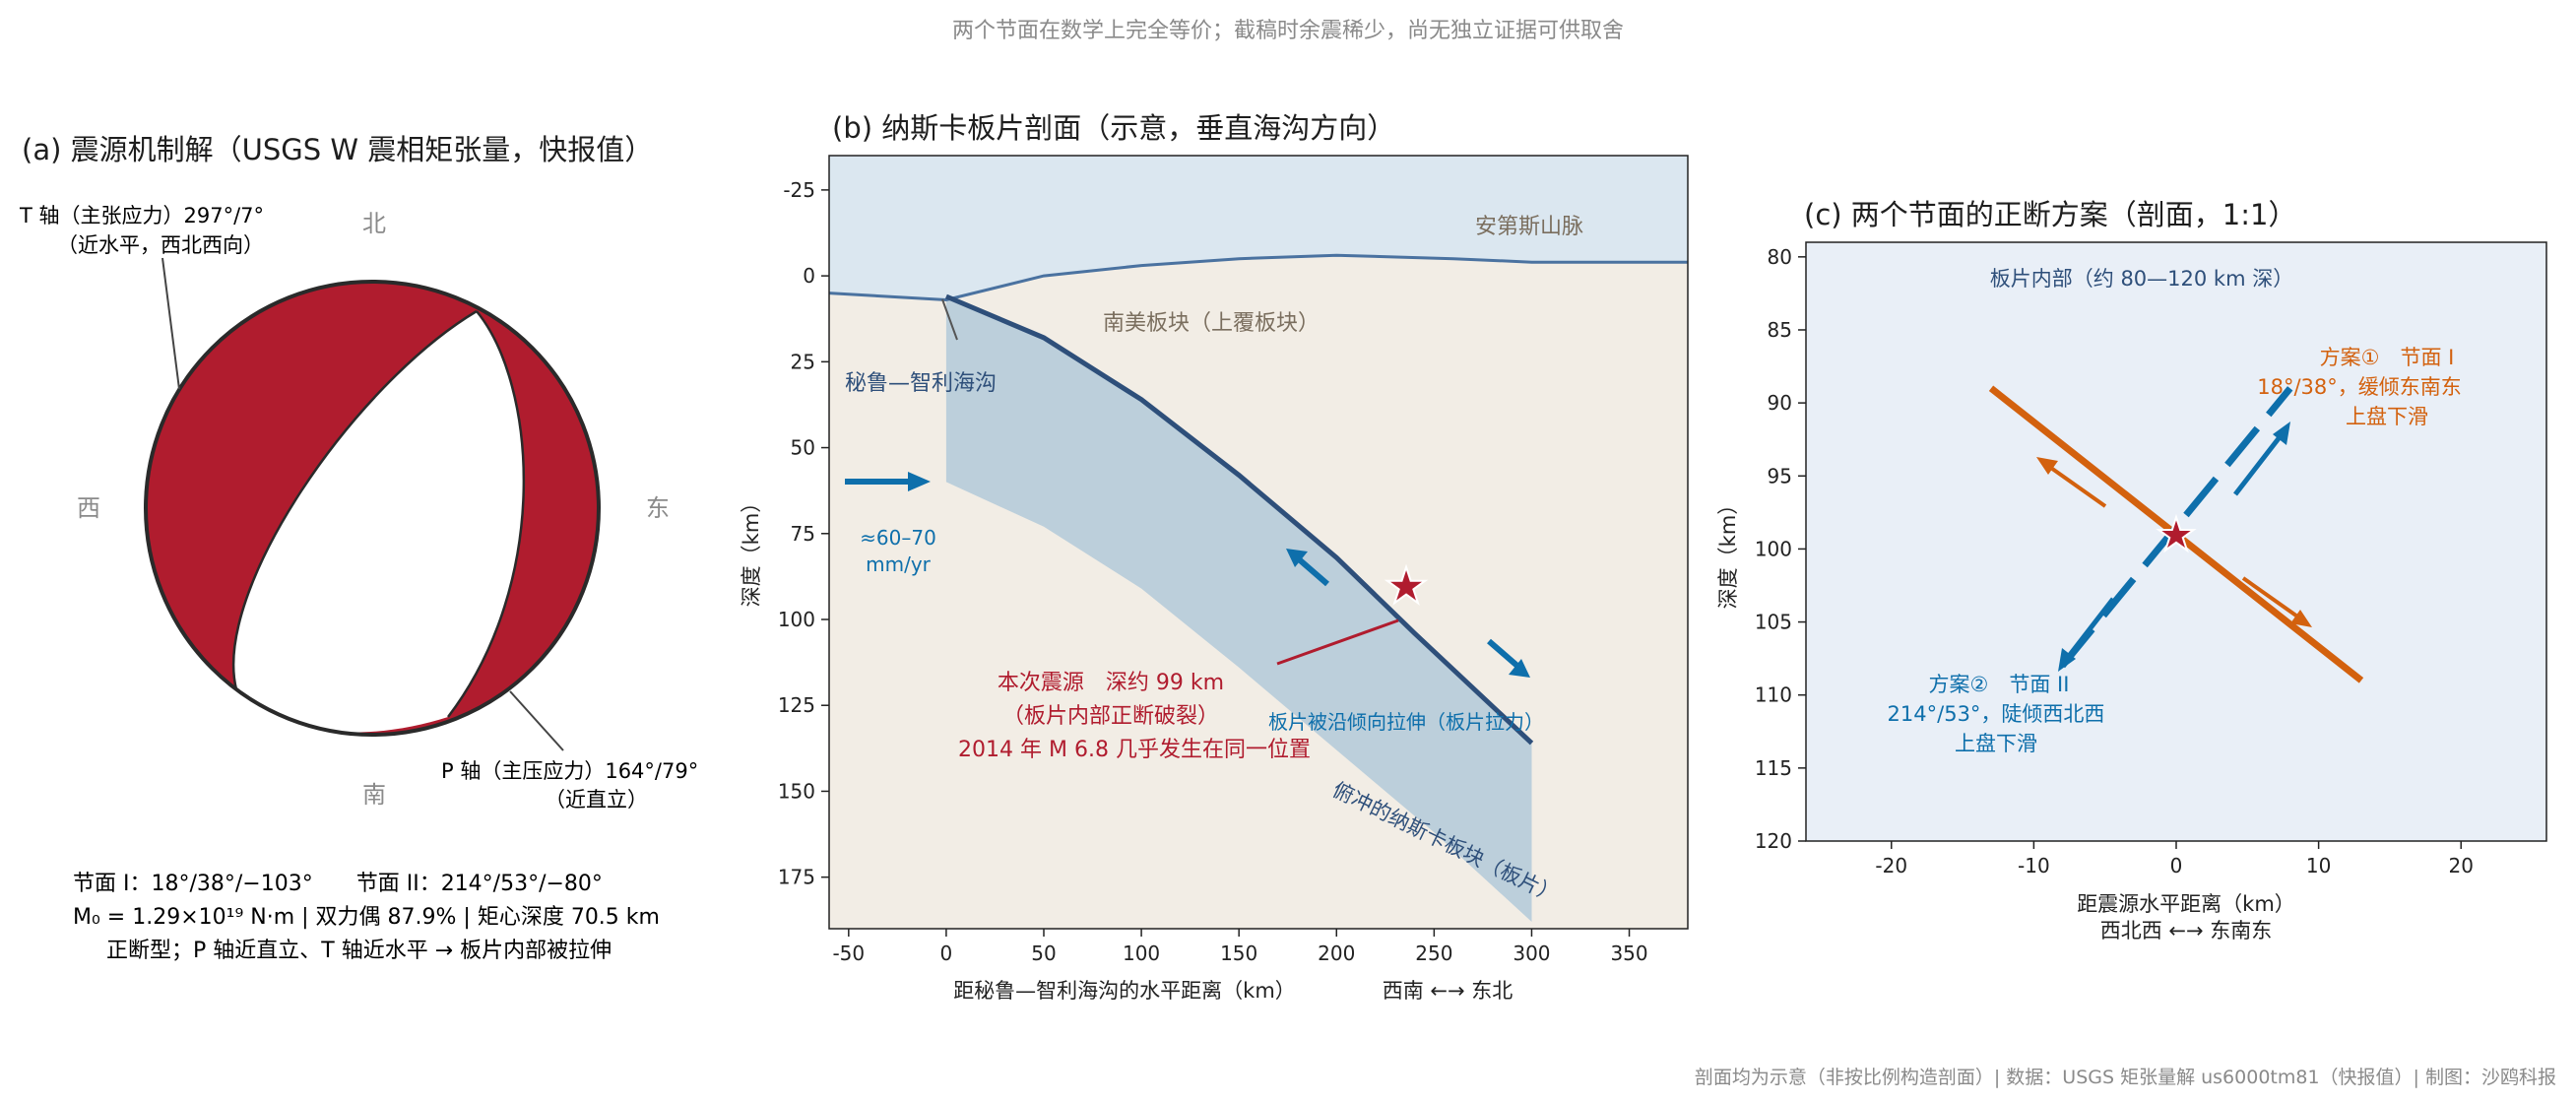 Image resolution: width=2576 pixels, height=1104 pixels. What do you see at coordinates (1407, 586) in the screenshot?
I see `hypocenter-star: ★` at bounding box center [1407, 586].